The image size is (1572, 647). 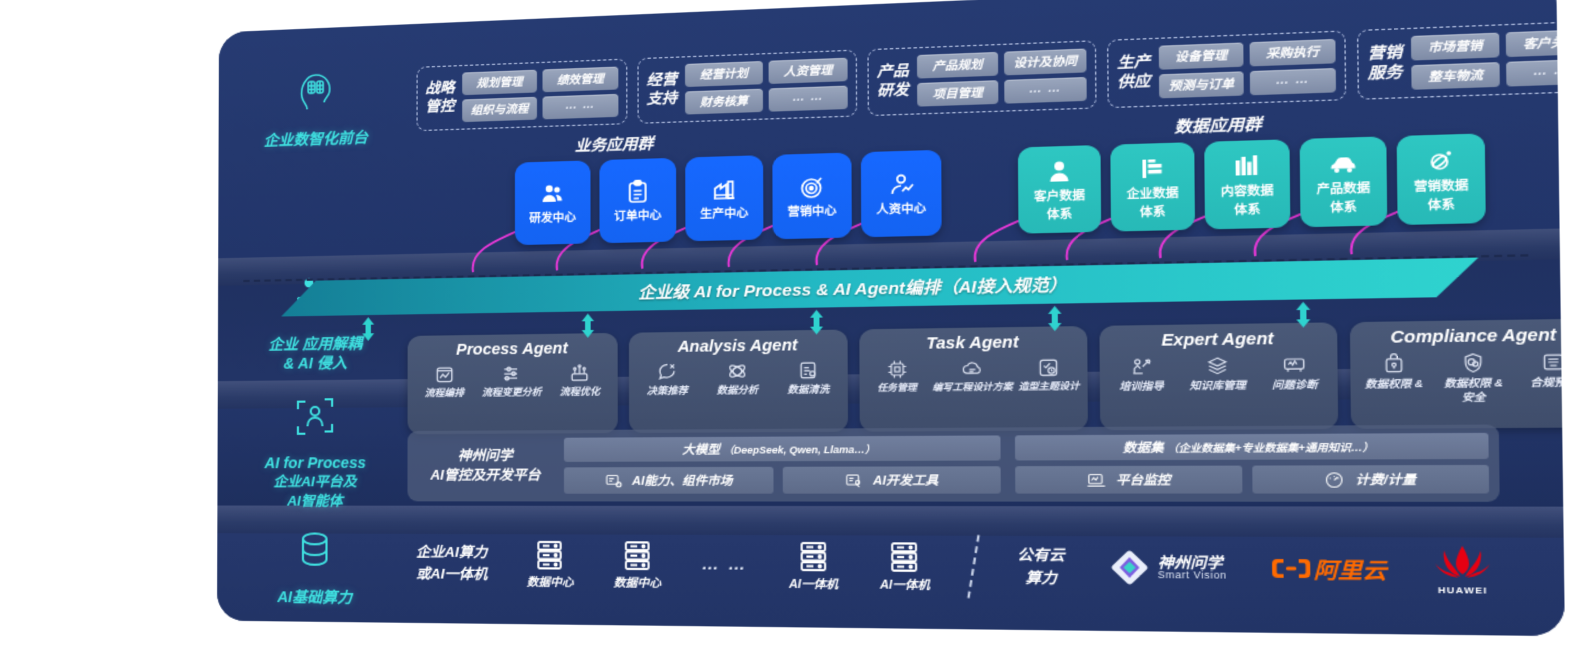 I want to click on agent-capability: 任务管理, so click(x=897, y=376).